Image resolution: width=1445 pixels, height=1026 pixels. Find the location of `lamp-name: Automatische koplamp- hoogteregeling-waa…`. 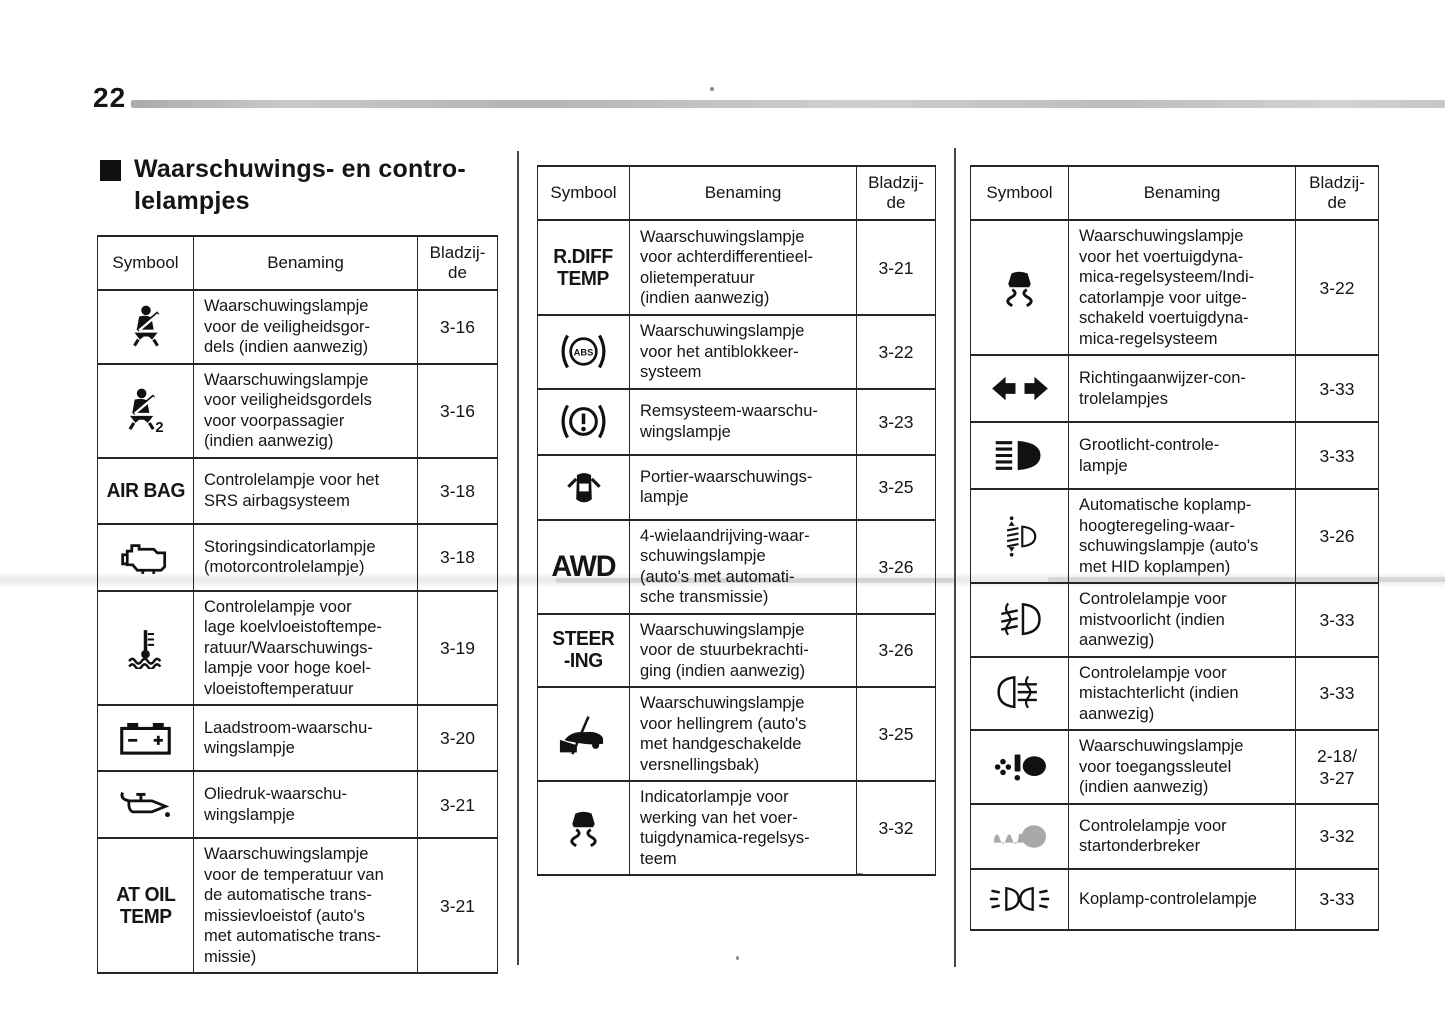

lamp-name: Automatische koplamp- hoogteregeling-waa… is located at coordinates (1182, 536).